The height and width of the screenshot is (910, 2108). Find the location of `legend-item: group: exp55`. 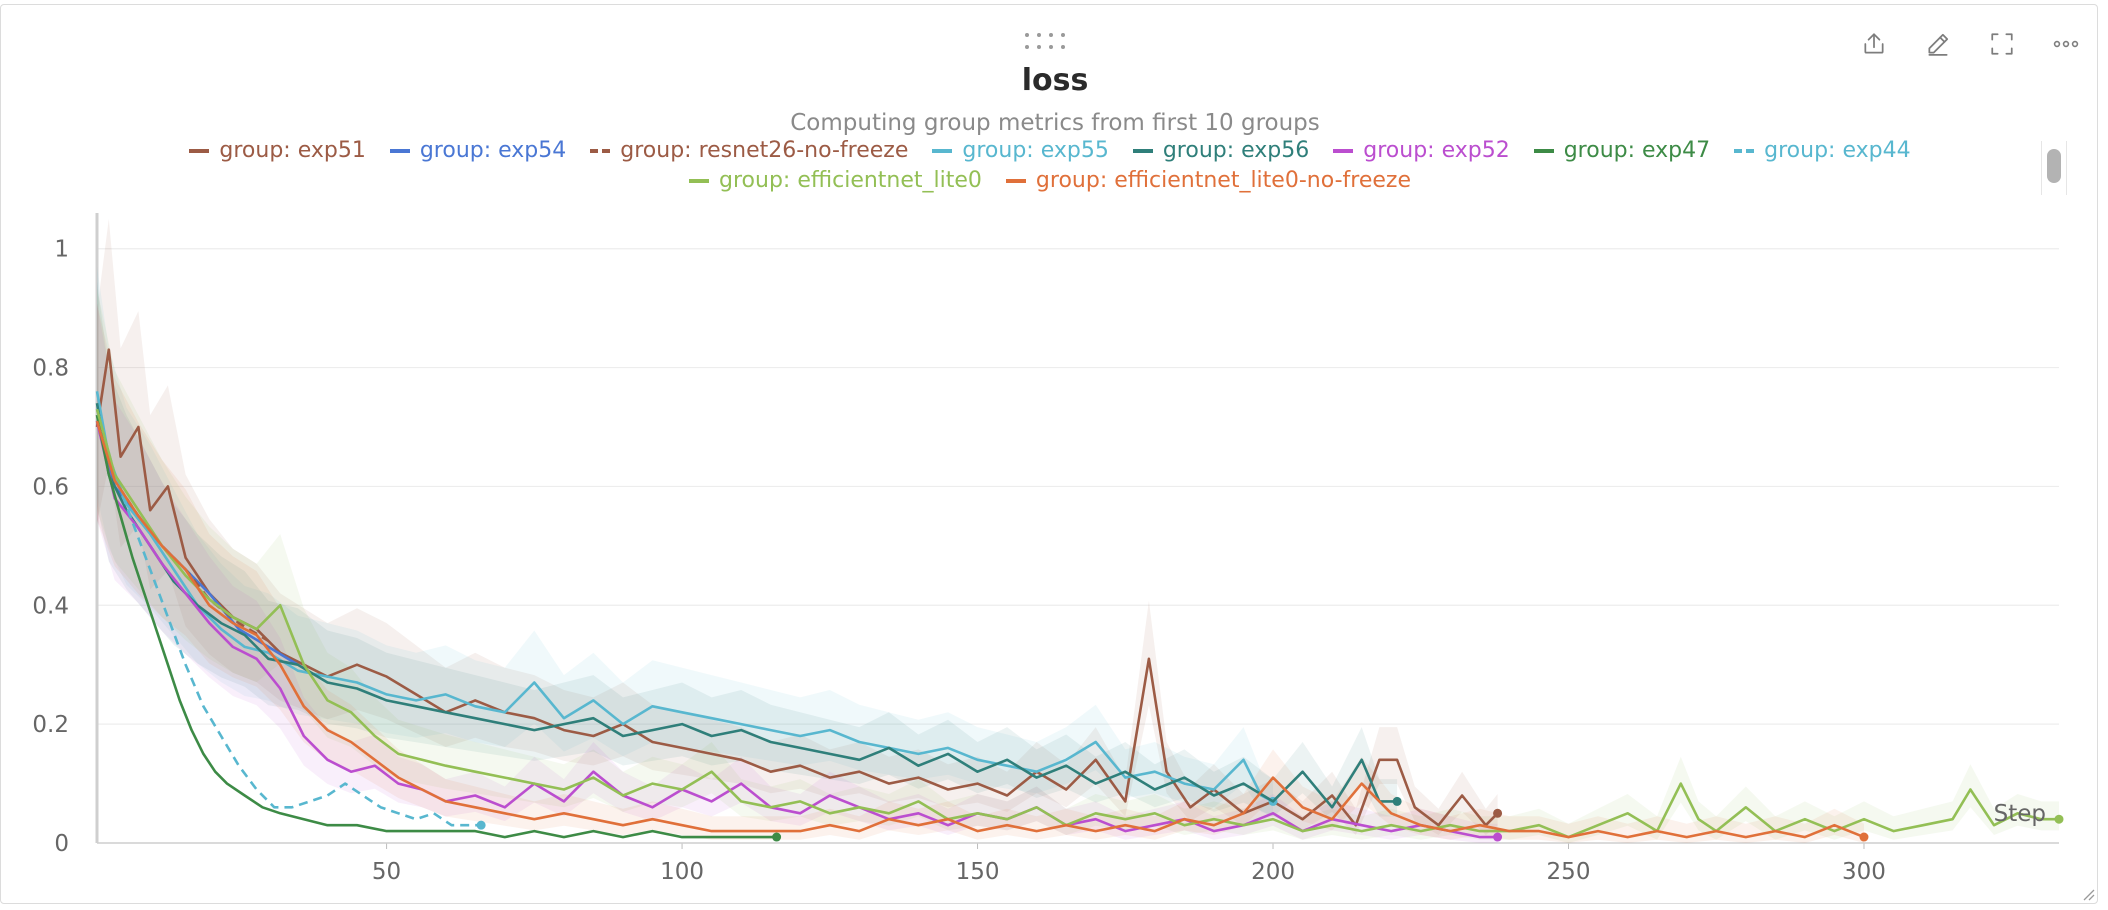

legend-item: group: exp55 is located at coordinates (1020, 151).